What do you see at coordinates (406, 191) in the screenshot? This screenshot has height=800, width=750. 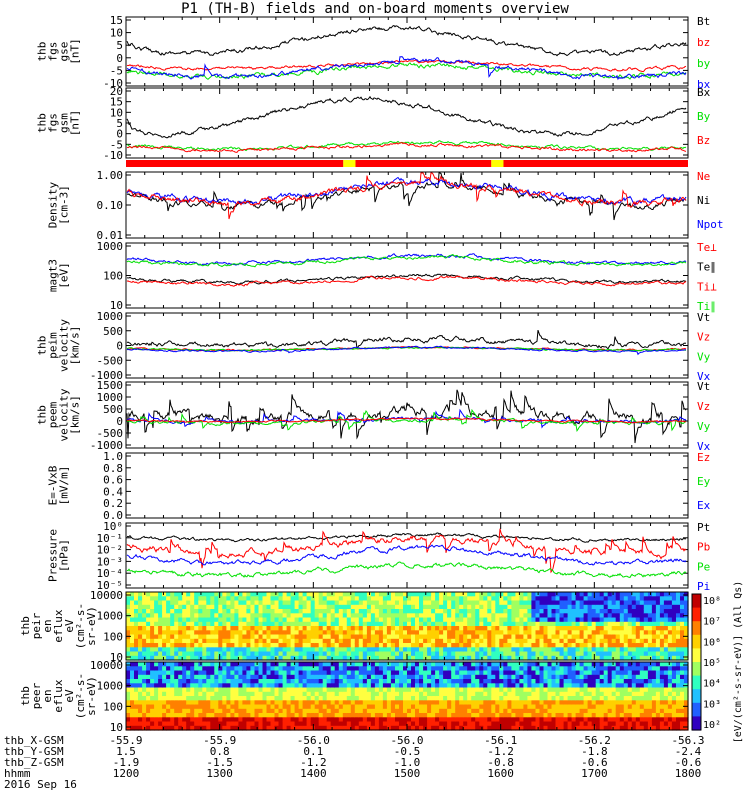 I see `series-blue-line` at bounding box center [406, 191].